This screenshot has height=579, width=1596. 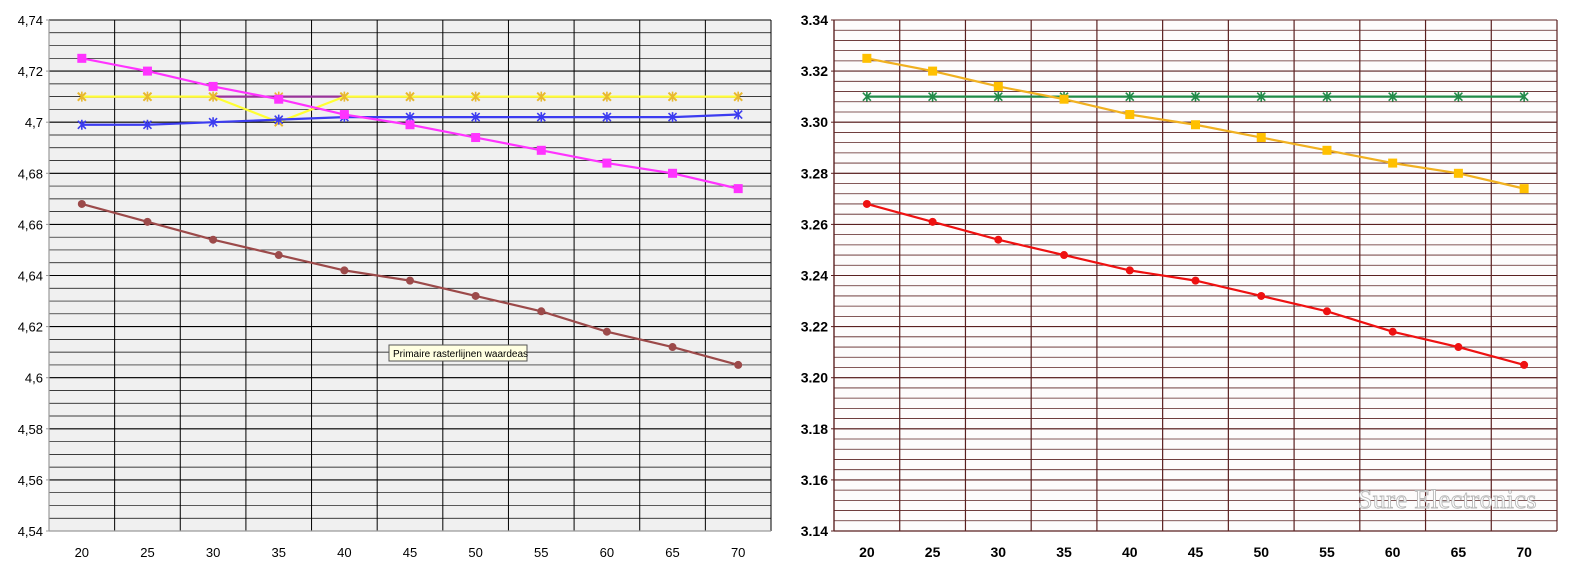 What do you see at coordinates (1130, 552) in the screenshot?
I see `x-tick-label: 40` at bounding box center [1130, 552].